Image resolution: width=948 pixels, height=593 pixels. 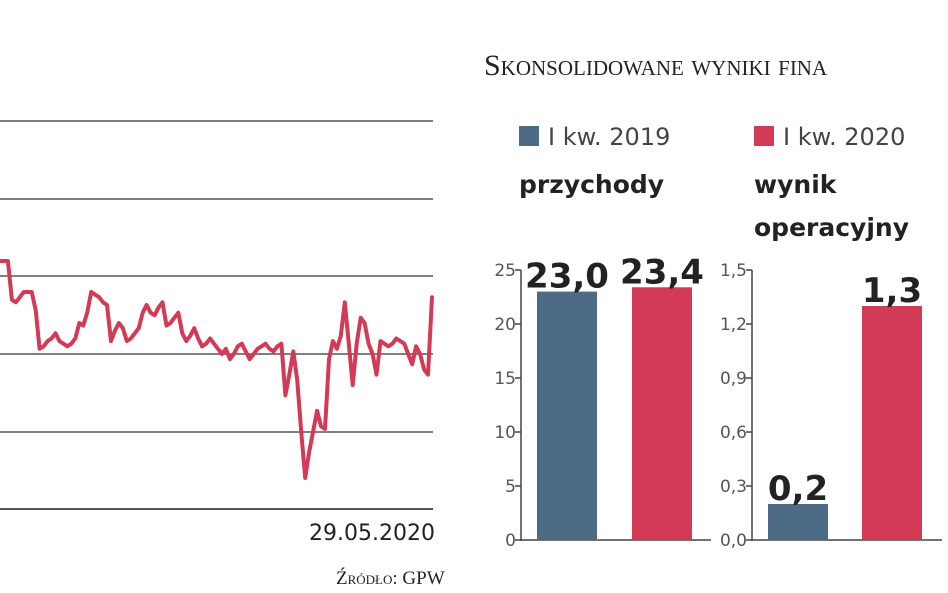 What do you see at coordinates (844, 137) in the screenshot?
I see `legend-label-2020: I kw. 2020` at bounding box center [844, 137].